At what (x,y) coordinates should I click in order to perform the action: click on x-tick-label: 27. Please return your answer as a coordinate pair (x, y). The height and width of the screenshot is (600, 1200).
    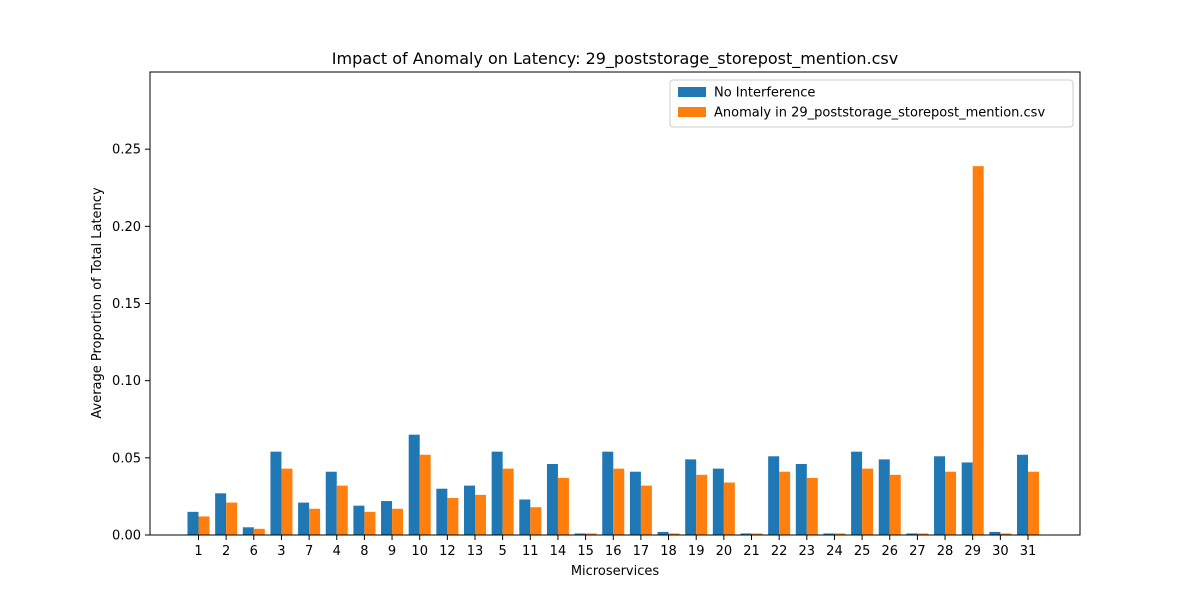
    Looking at the image, I should click on (917, 551).